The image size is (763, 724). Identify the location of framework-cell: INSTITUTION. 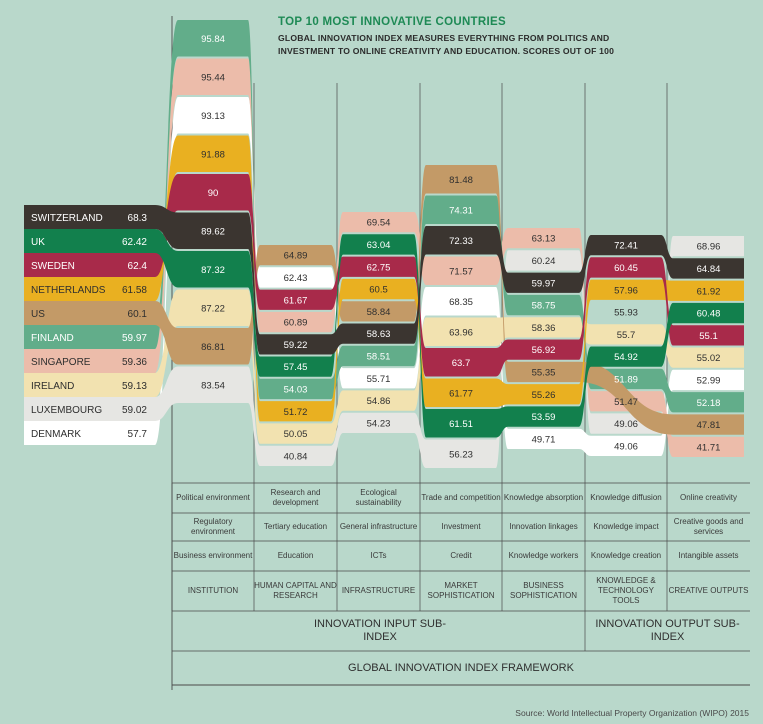
(213, 590).